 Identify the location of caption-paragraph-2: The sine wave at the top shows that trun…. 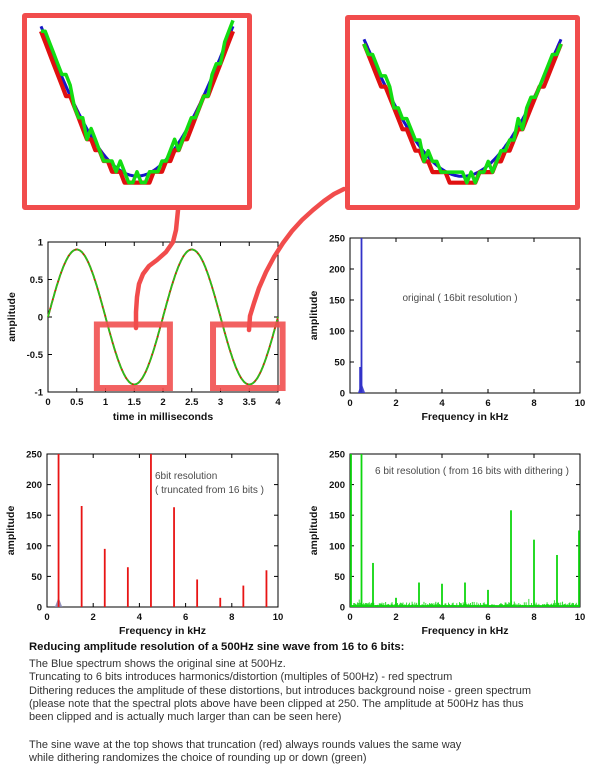
(311, 752).